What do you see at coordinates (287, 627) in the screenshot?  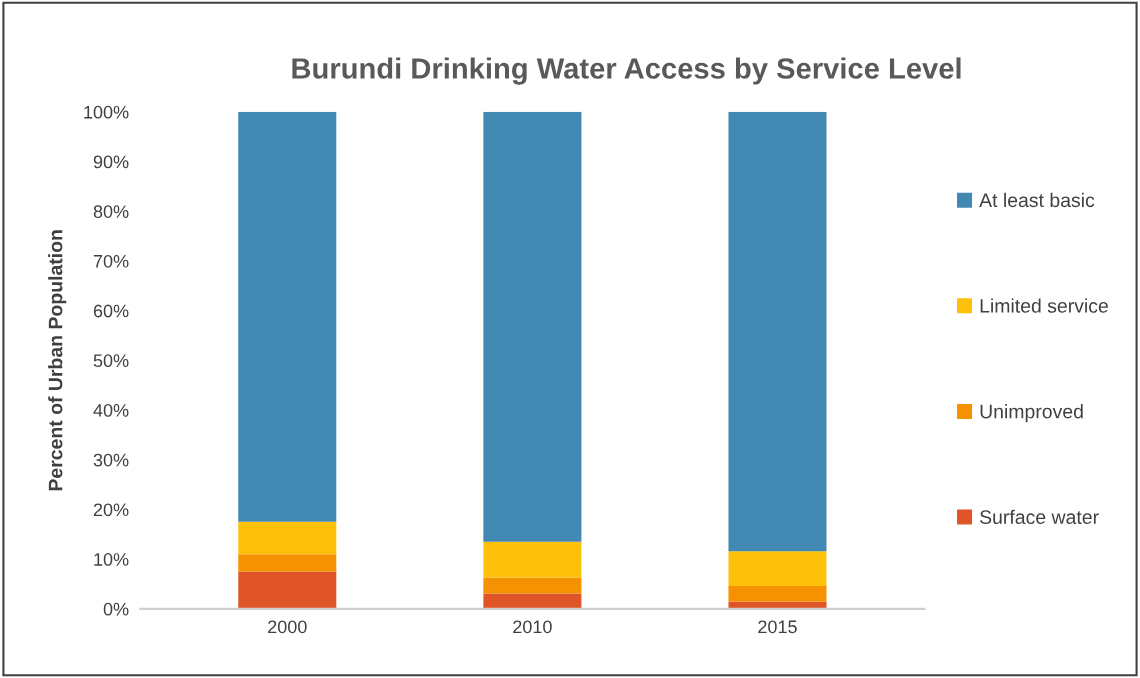 I see `x-tick-label: 2000` at bounding box center [287, 627].